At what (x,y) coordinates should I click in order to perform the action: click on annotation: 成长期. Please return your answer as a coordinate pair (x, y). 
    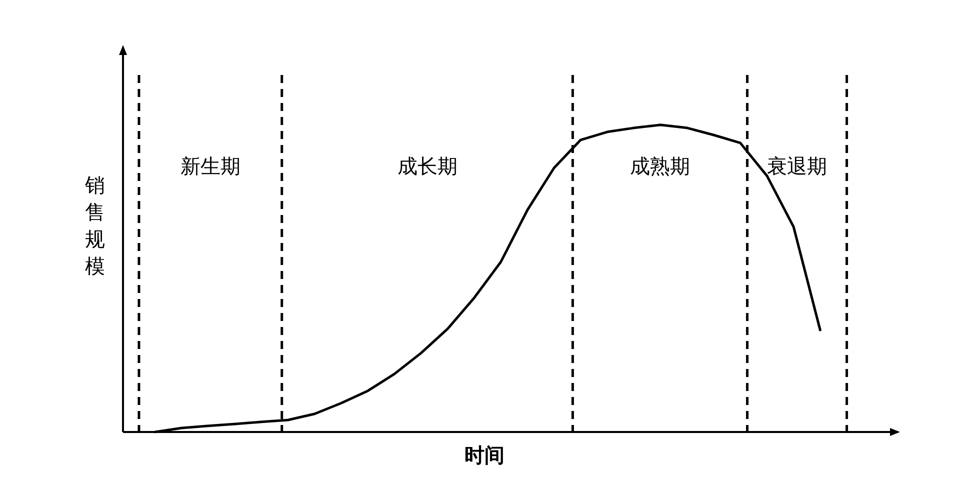
    Looking at the image, I should click on (427, 167).